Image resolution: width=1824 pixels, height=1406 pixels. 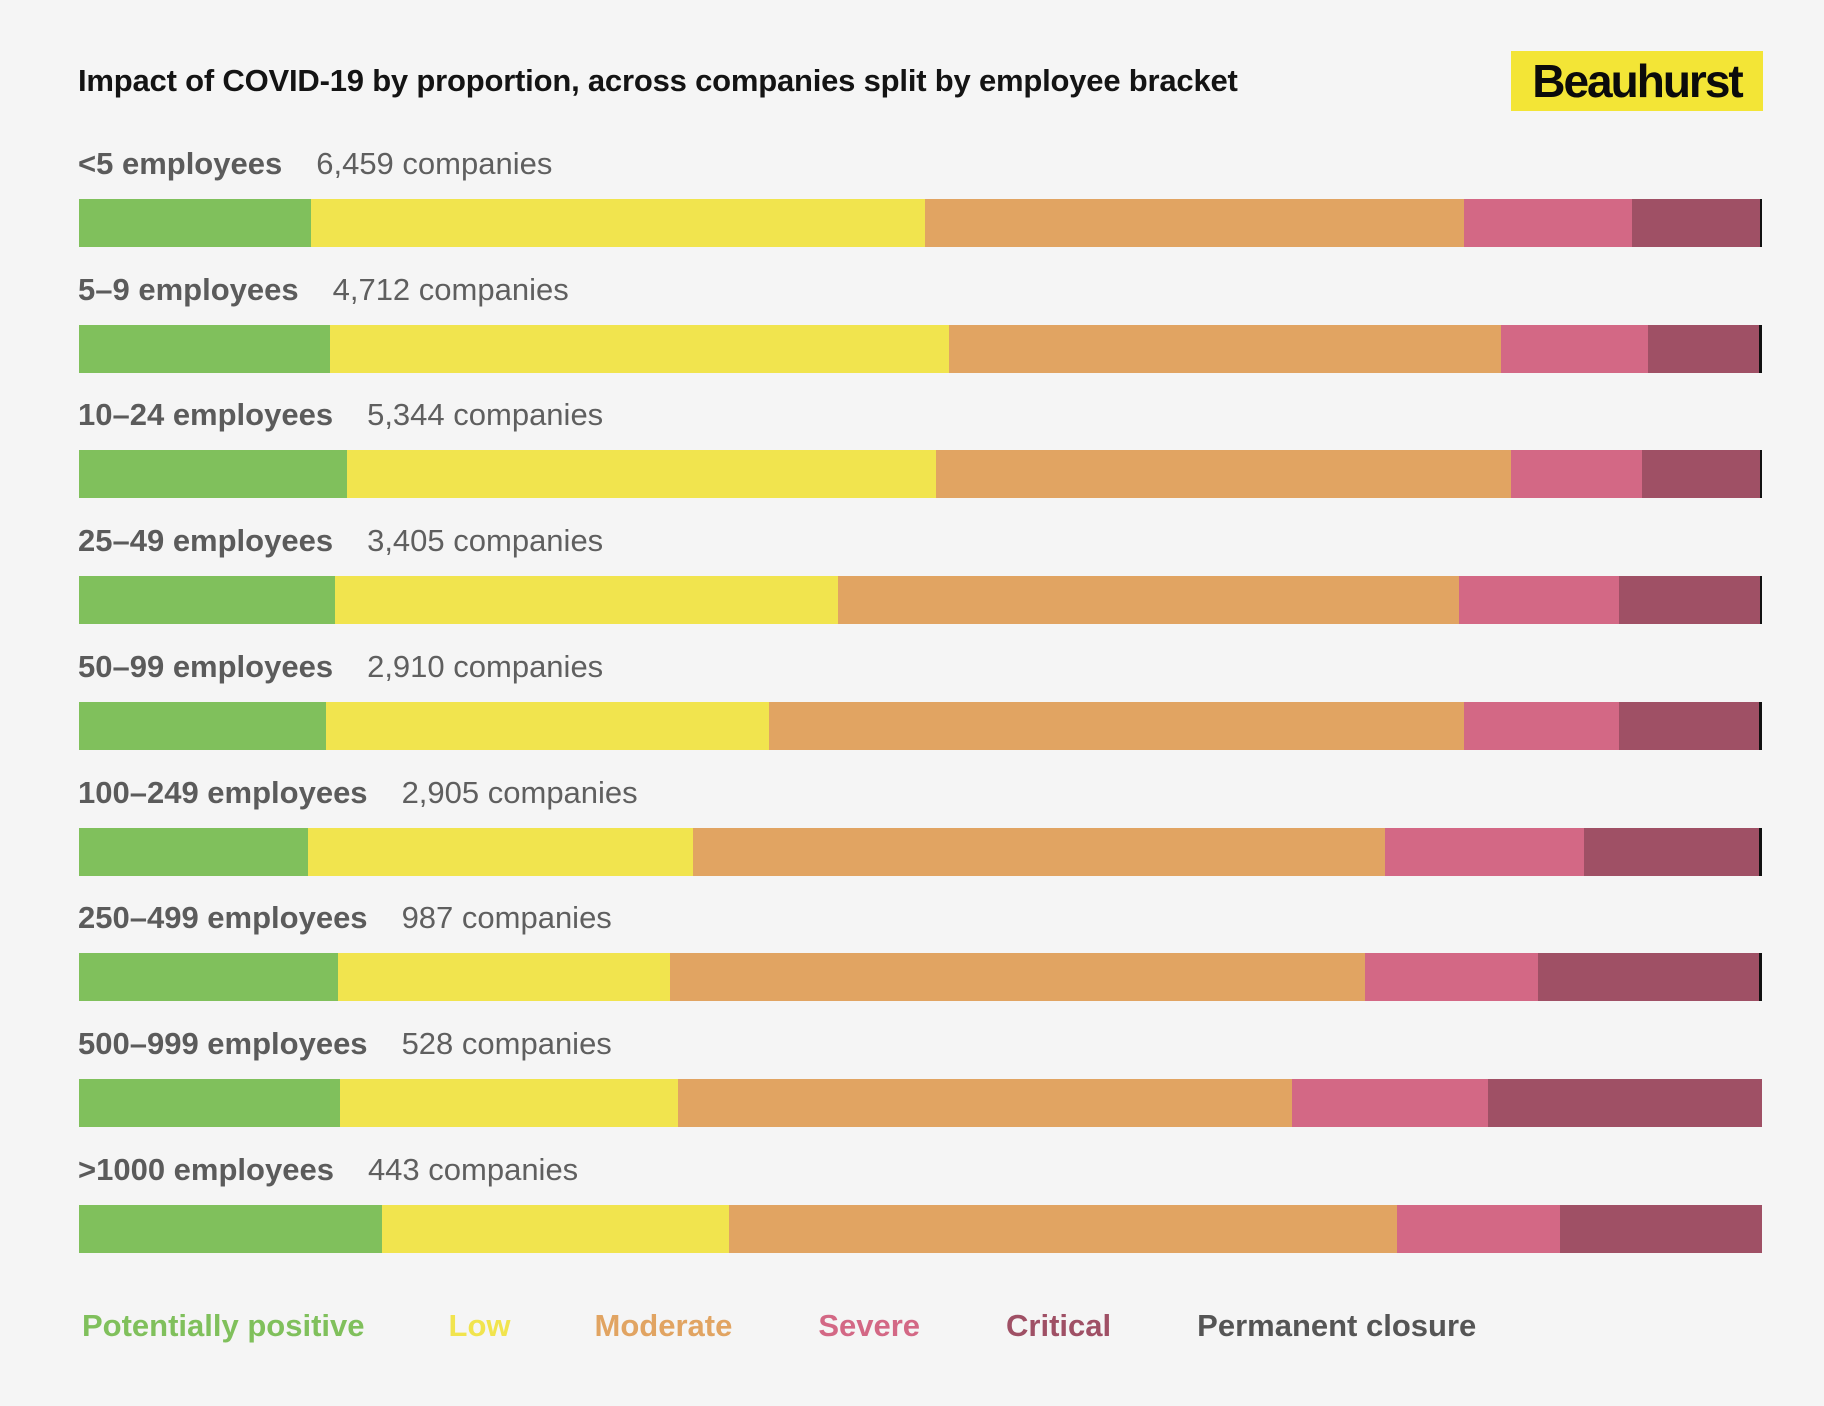 What do you see at coordinates (1337, 1325) in the screenshot?
I see `legend-item-permanent-closure: Permanent closure` at bounding box center [1337, 1325].